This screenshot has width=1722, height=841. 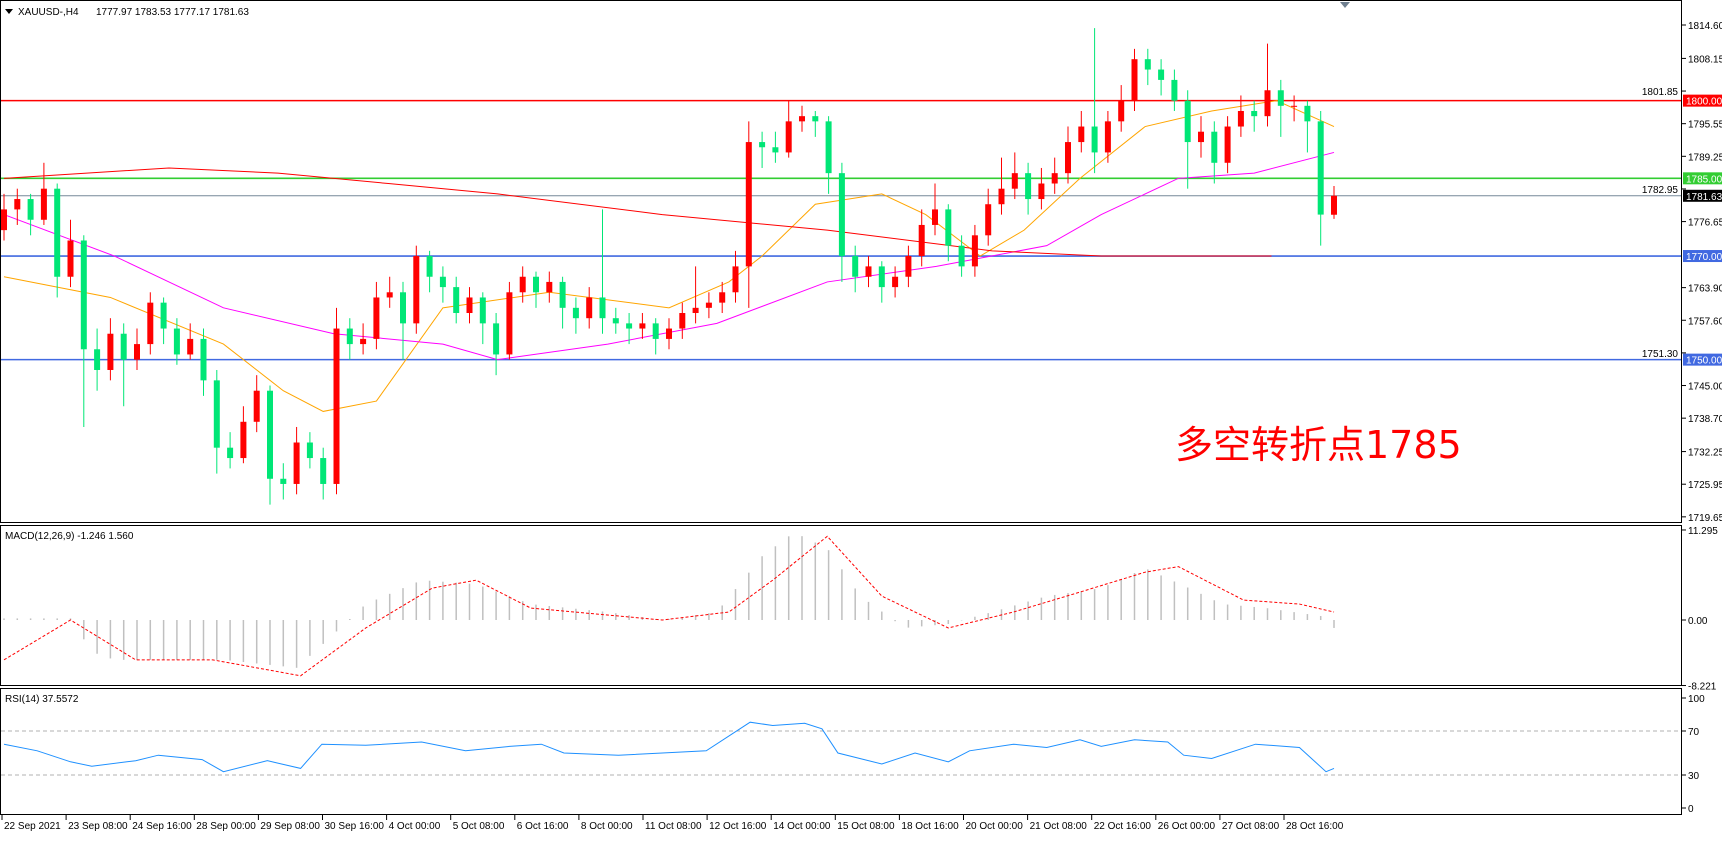 I want to click on time-tick-label: 11 Oct 08:00, so click(x=673, y=826).